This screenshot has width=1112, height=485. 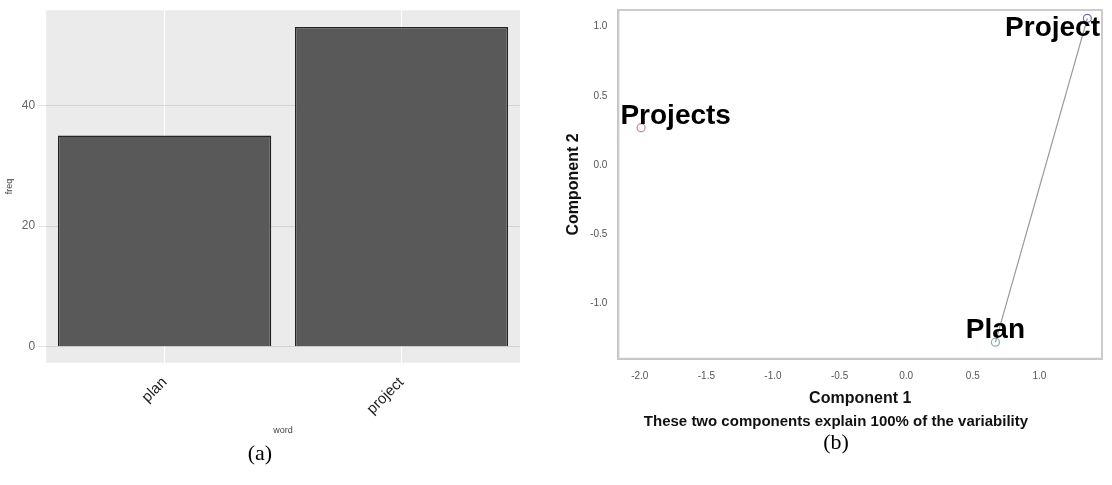 What do you see at coordinates (260, 453) in the screenshot?
I see `text: (a)` at bounding box center [260, 453].